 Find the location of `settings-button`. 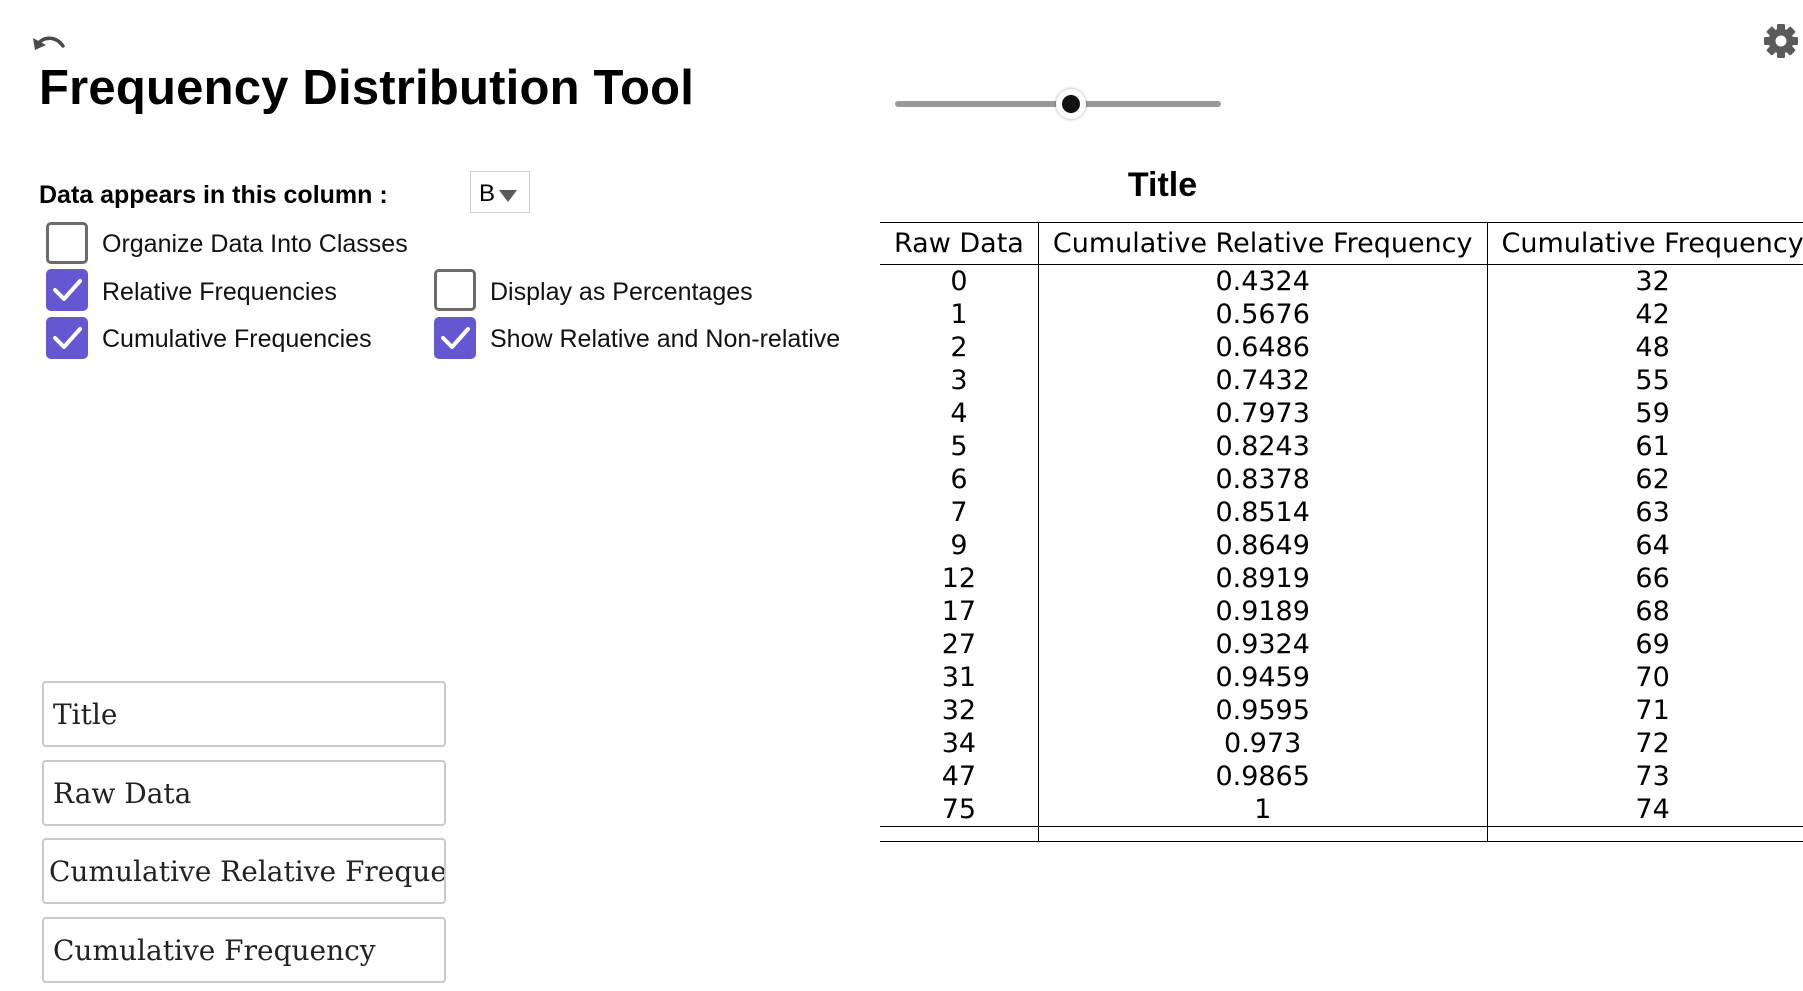

settings-button is located at coordinates (1781, 41).